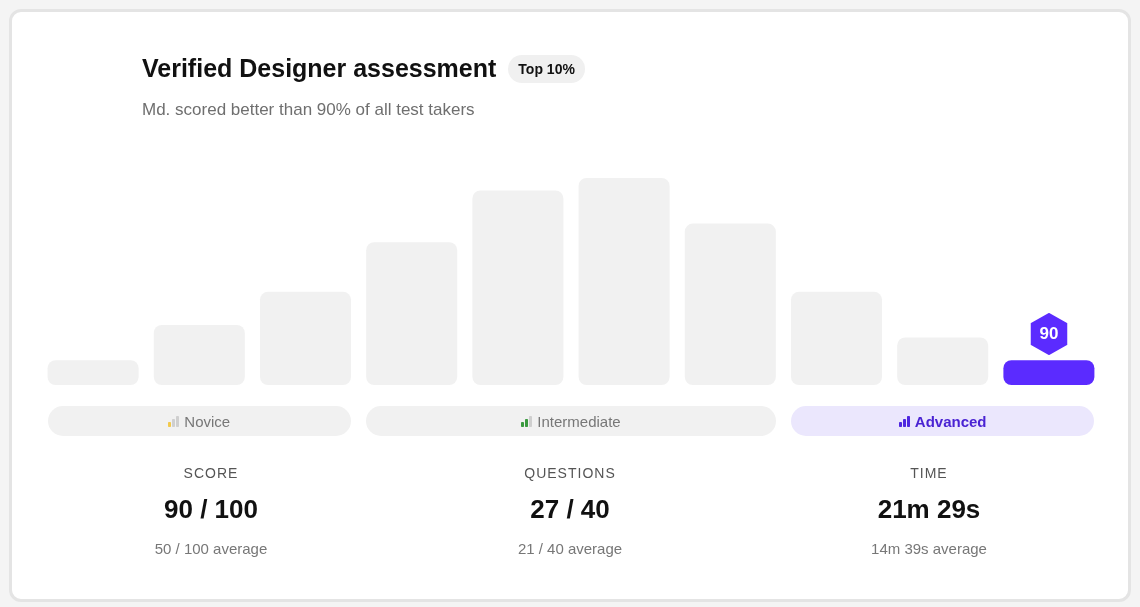  I want to click on text: TIME, so click(929, 473).